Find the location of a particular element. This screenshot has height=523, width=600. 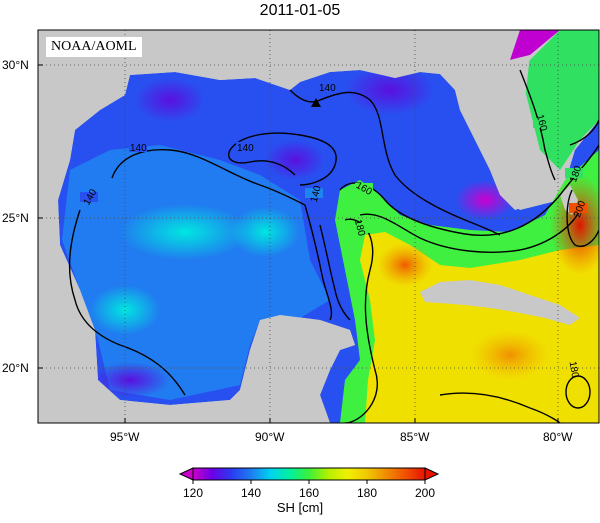

lat-axis: 30°N 25°N 20°N is located at coordinates (22, 216).